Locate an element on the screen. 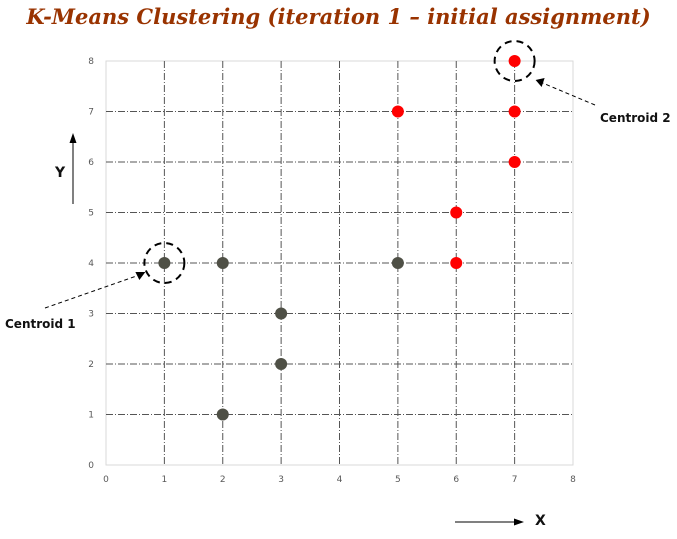 This screenshot has height=539, width=677. x-tick-label: 8 is located at coordinates (573, 480).